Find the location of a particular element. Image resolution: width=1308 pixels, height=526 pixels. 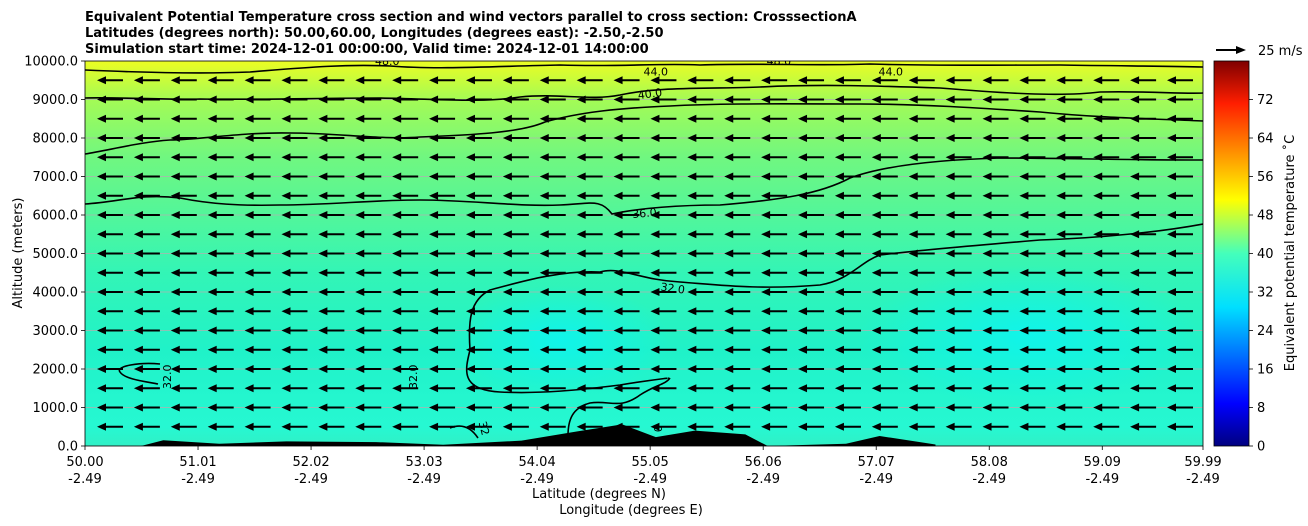

x-tick-label-lon: -2.49 is located at coordinates (198, 479).